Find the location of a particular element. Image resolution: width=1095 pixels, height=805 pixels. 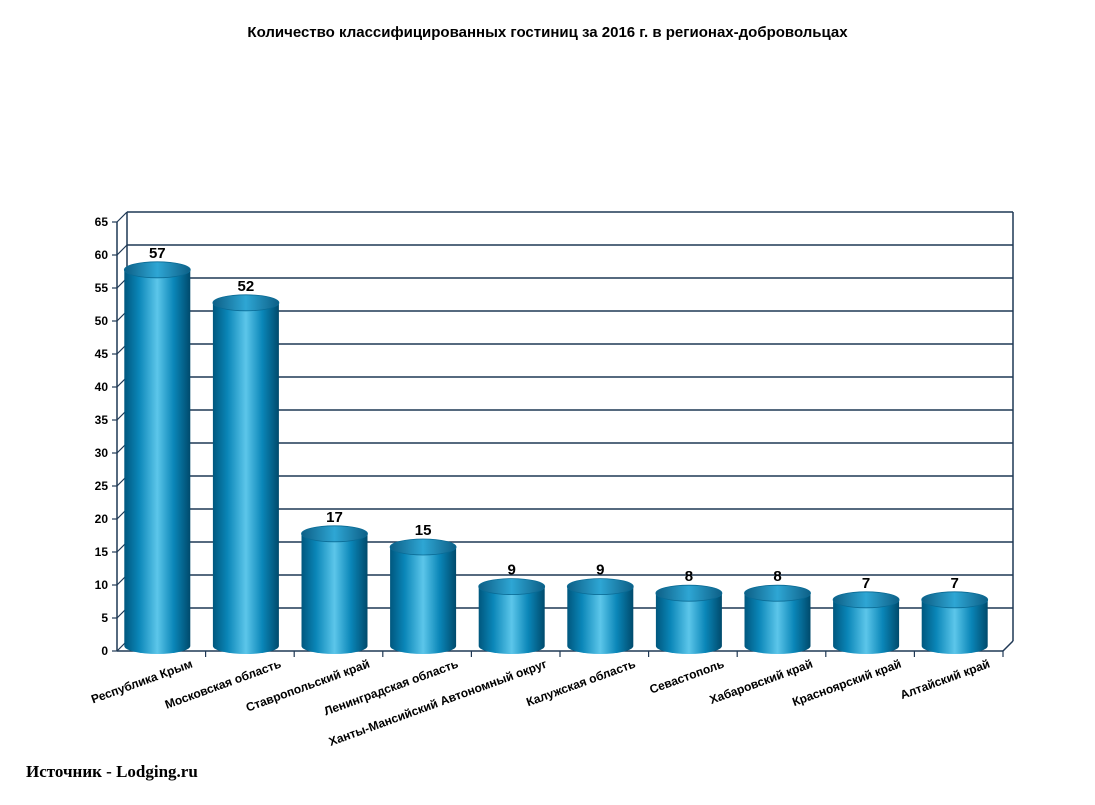

y-tick-label: 35 is located at coordinates (102, 420).